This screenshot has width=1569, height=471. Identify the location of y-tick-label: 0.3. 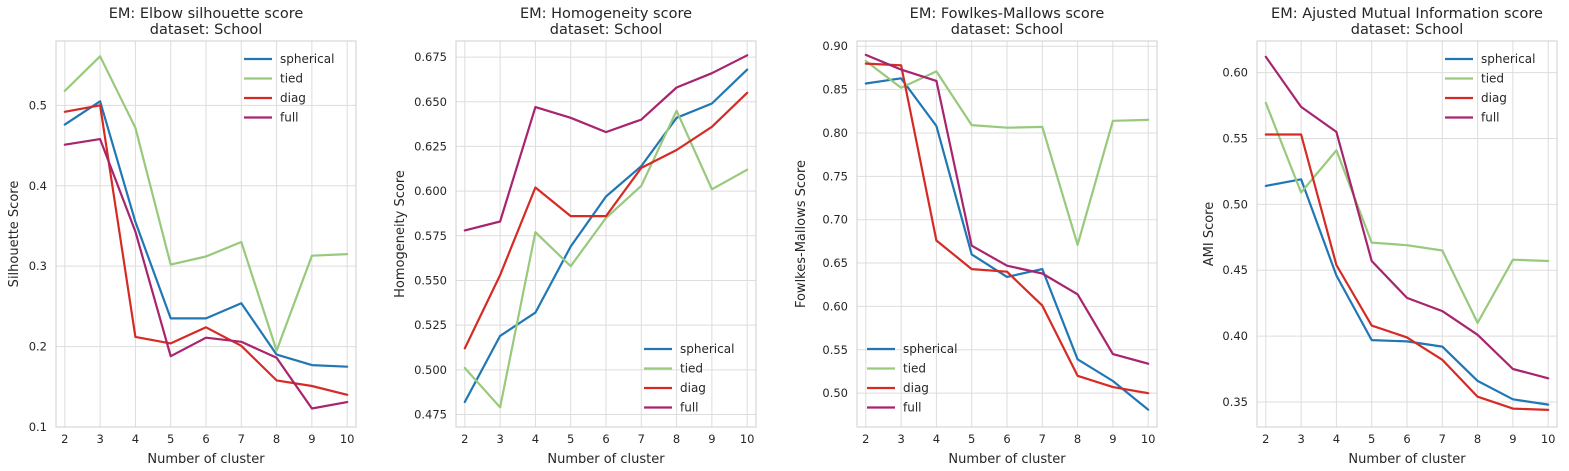
(38, 266).